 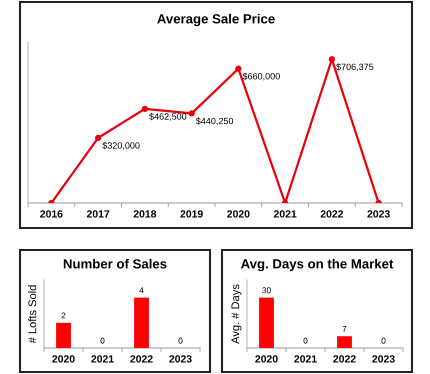 What do you see at coordinates (115, 263) in the screenshot?
I see `chart-title: Number of Sales` at bounding box center [115, 263].